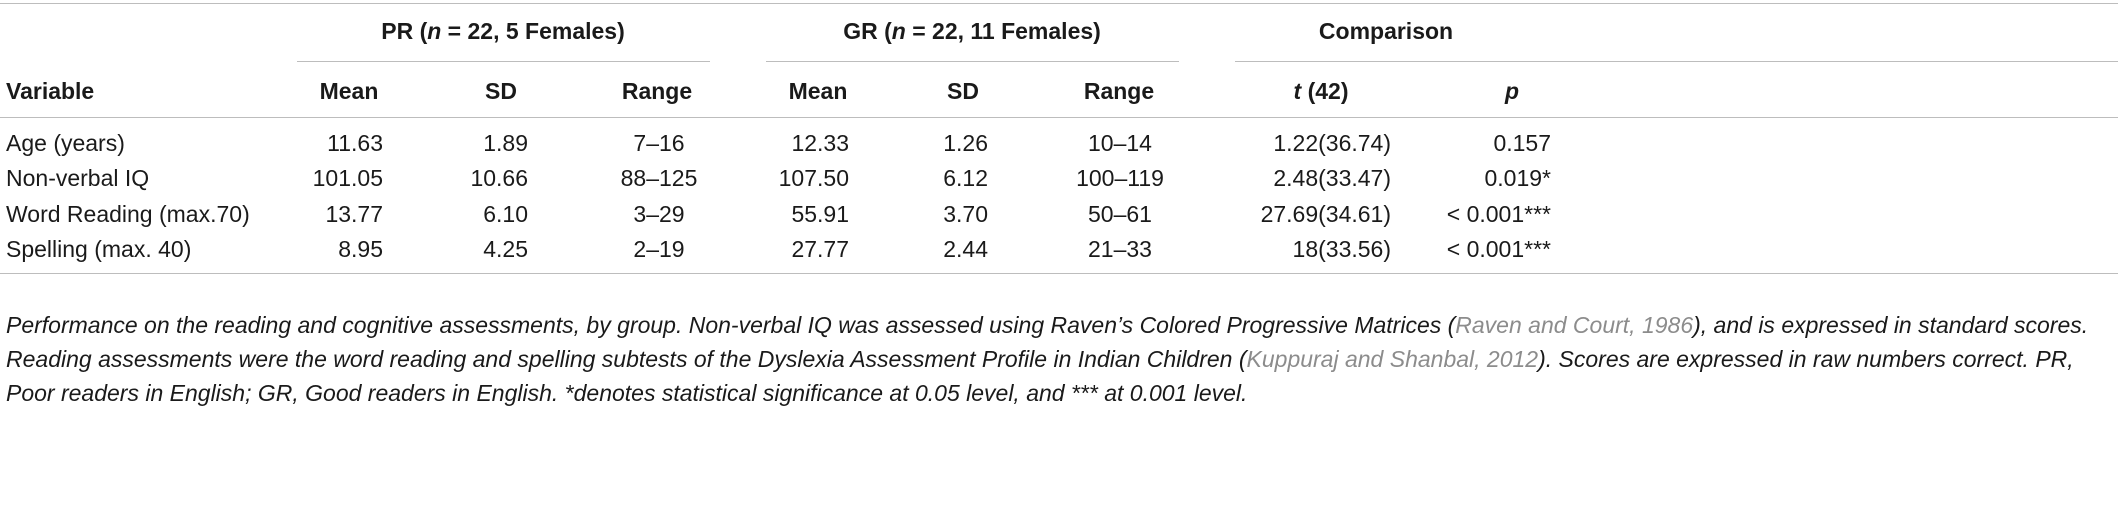  What do you see at coordinates (1325, 214) in the screenshot?
I see `cell-t: 27.69(34.61)` at bounding box center [1325, 214].